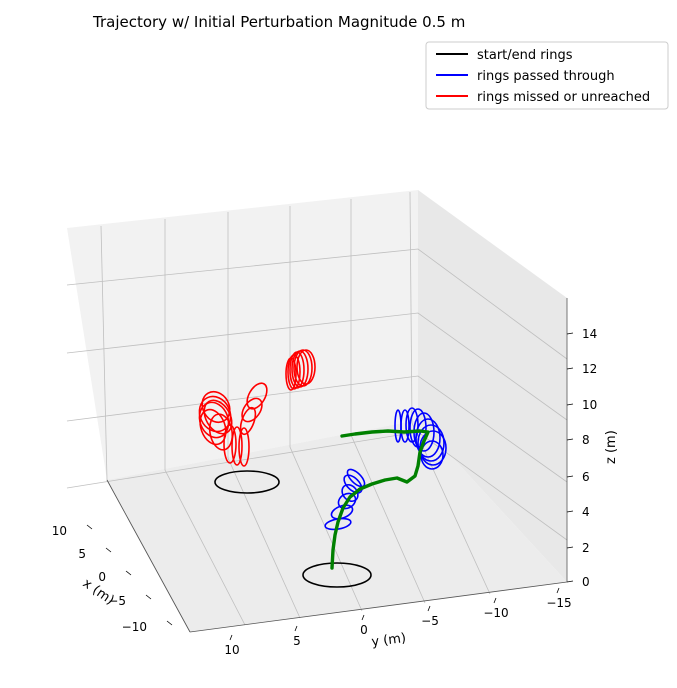 This screenshot has width=677, height=688. What do you see at coordinates (247, 482) in the screenshot?
I see `end-ring` at bounding box center [247, 482].